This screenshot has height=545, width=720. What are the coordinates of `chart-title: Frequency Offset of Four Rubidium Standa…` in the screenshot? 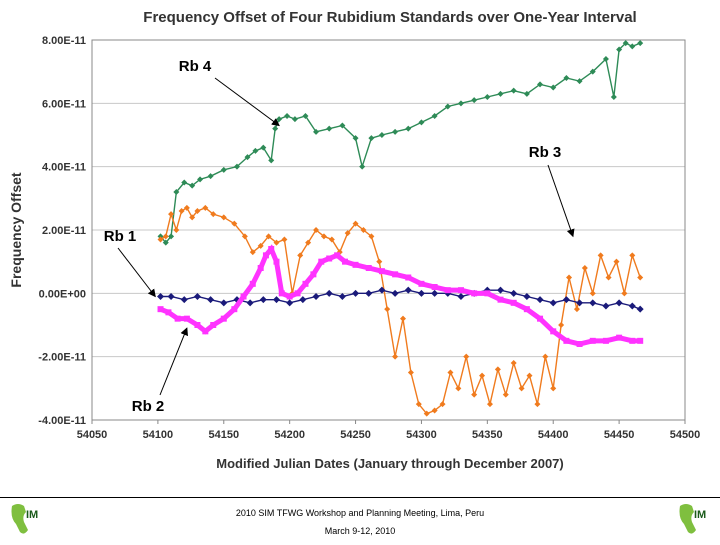 It's located at (389, 17).